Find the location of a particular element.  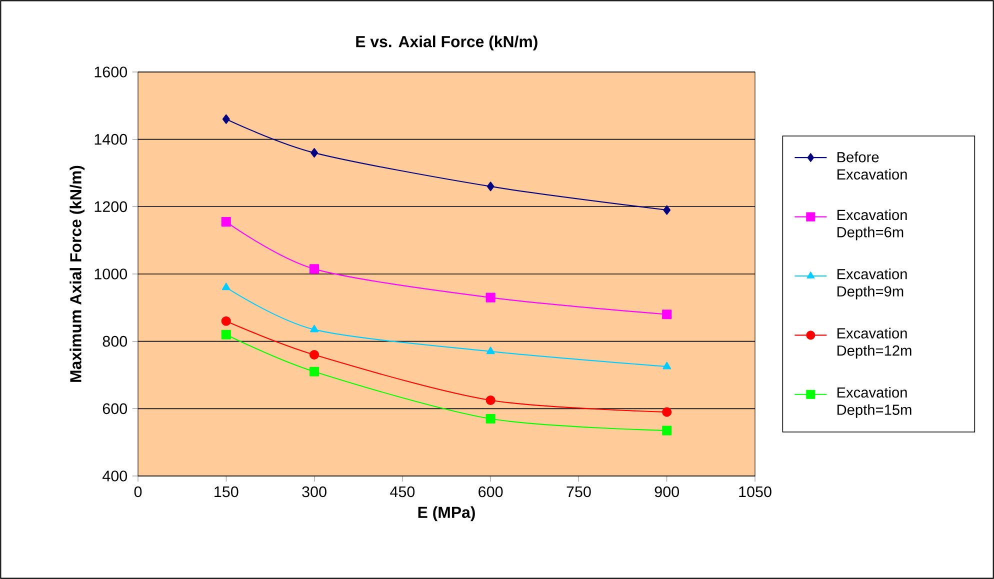

y-tick-label: 400 is located at coordinates (115, 476).